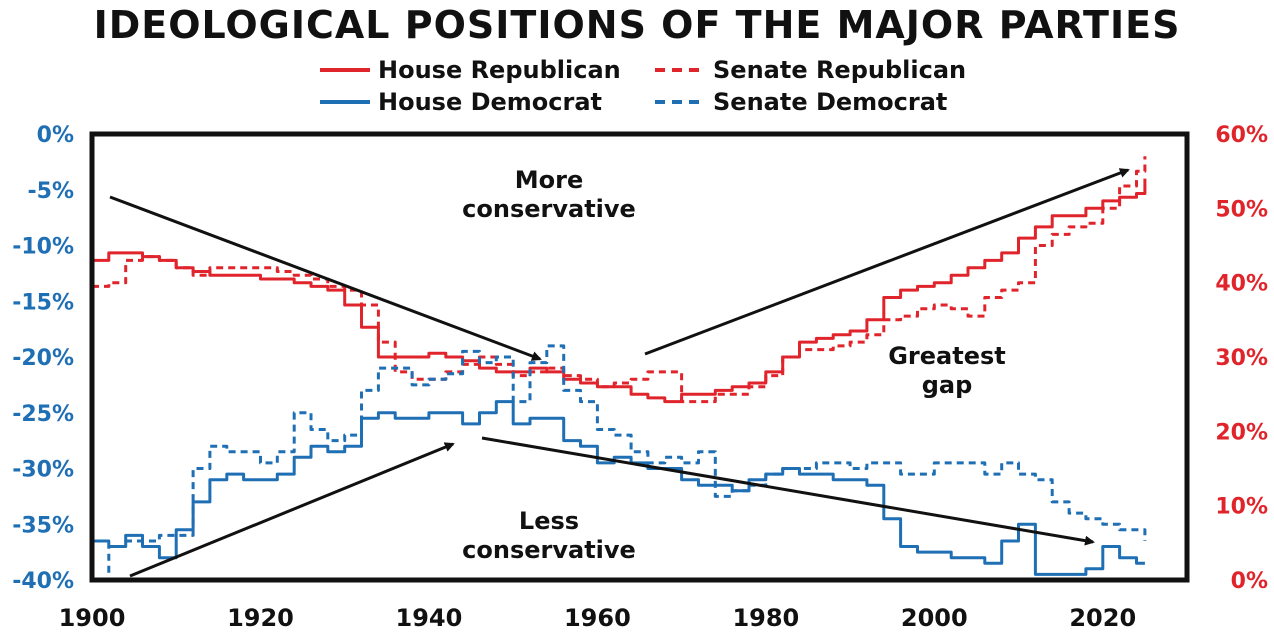  Describe the element at coordinates (55, 135) in the screenshot. I see `left-axis-tick-label: 0%` at that location.